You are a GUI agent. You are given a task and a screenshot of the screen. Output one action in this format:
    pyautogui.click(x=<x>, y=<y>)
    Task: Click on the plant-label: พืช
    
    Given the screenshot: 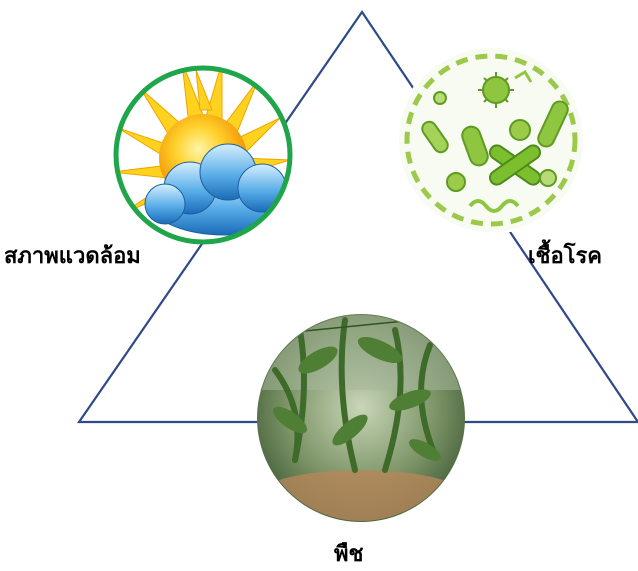 What is the action you would take?
    pyautogui.click(x=349, y=554)
    